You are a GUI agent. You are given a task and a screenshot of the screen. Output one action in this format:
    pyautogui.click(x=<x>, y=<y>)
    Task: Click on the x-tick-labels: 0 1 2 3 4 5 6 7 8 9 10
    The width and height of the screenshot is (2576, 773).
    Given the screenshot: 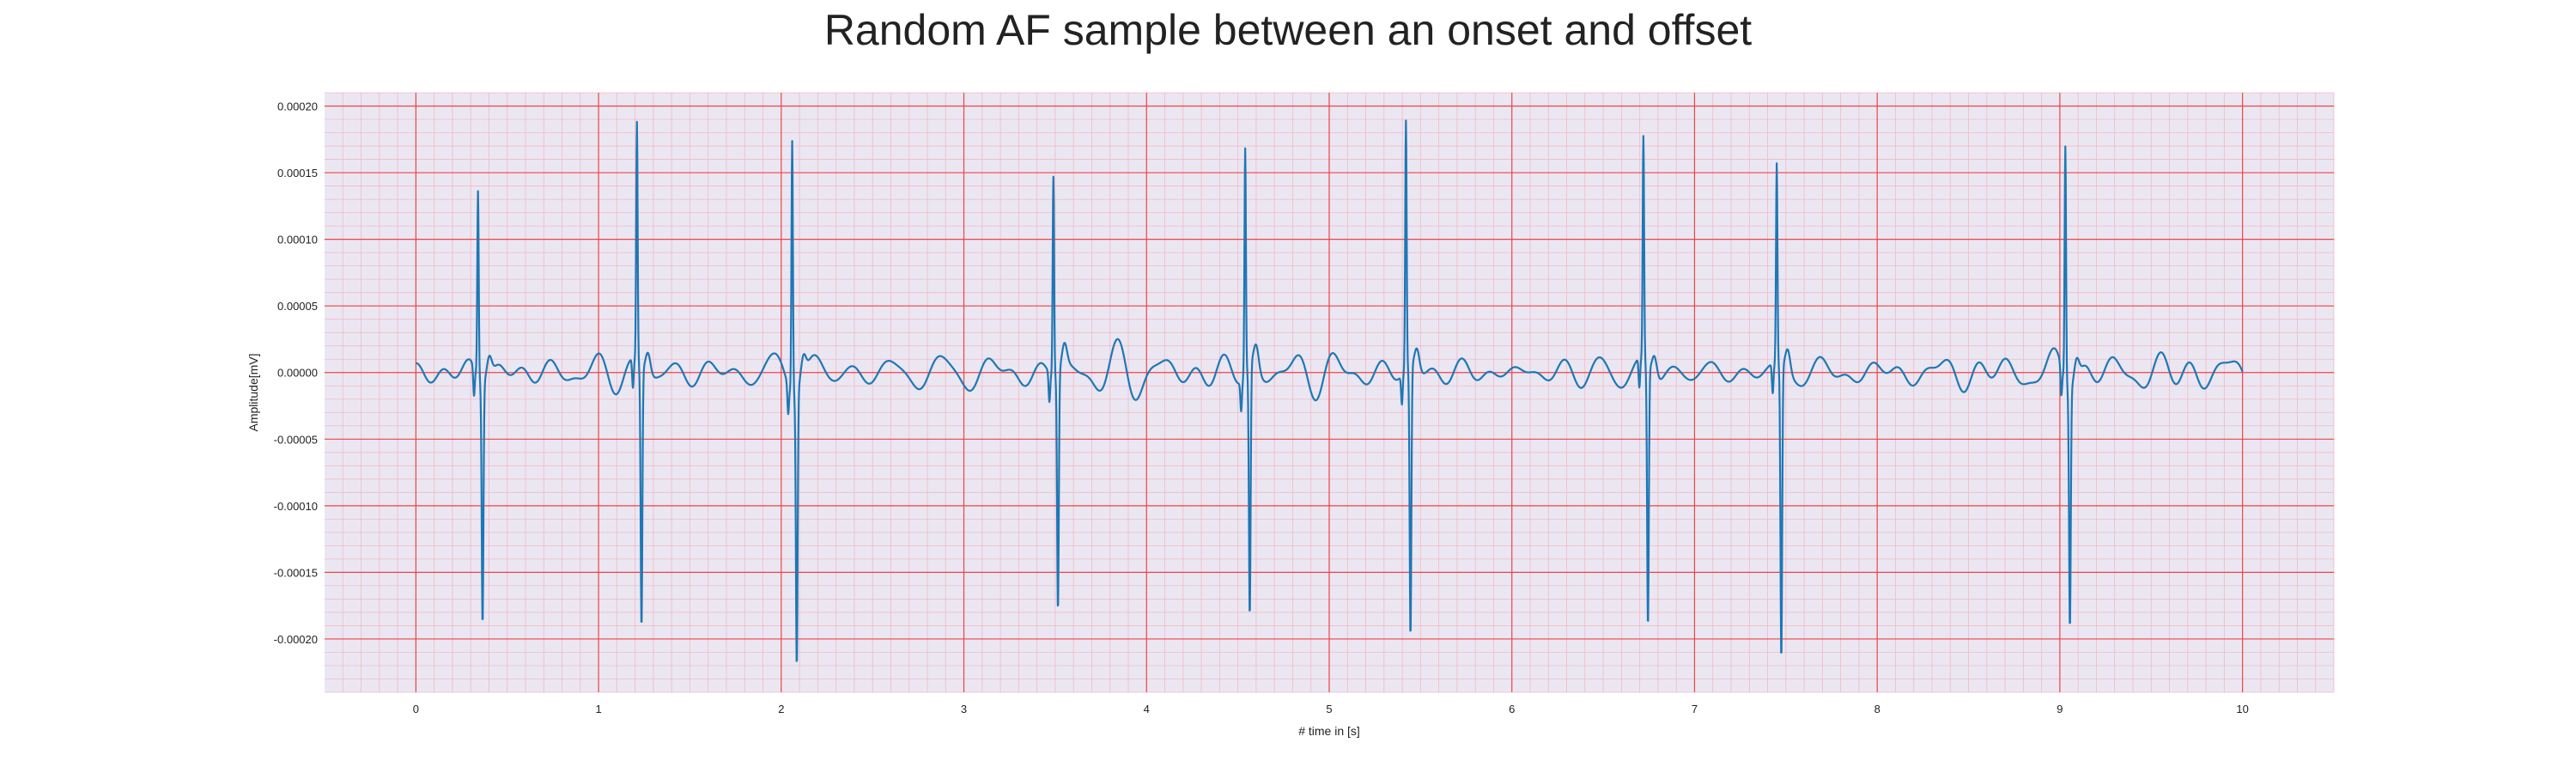 What is the action you would take?
    pyautogui.click(x=1331, y=709)
    